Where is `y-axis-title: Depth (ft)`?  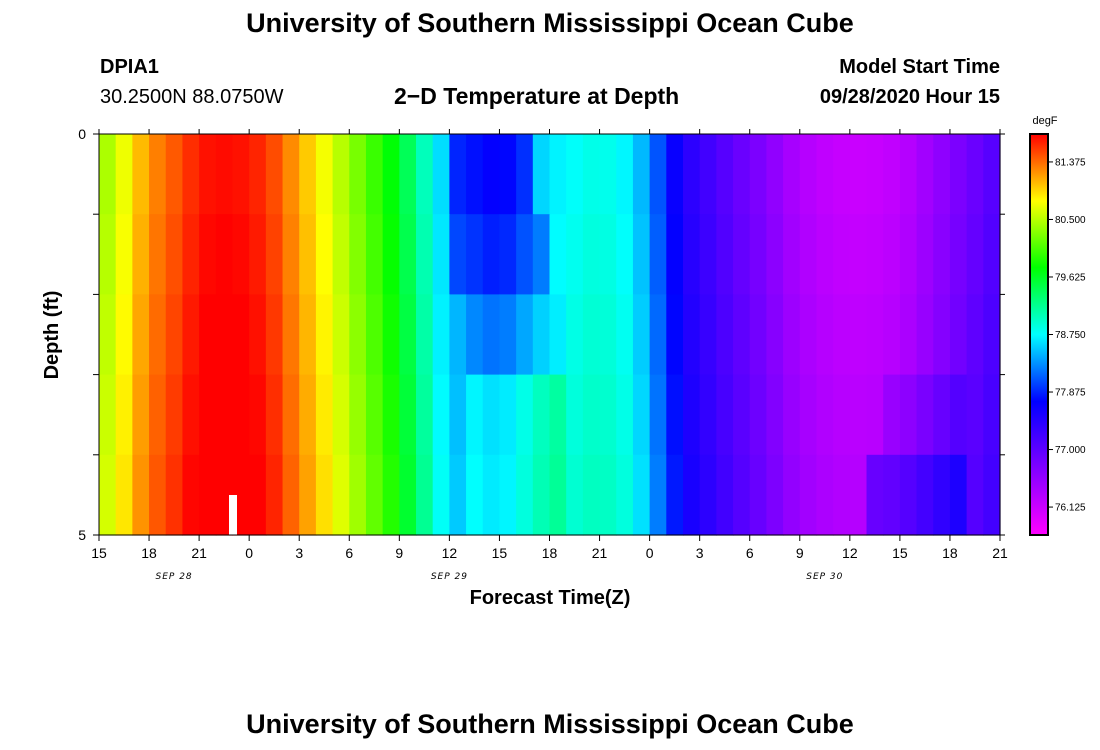
y-axis-title: Depth (ft) is located at coordinates (52, 335).